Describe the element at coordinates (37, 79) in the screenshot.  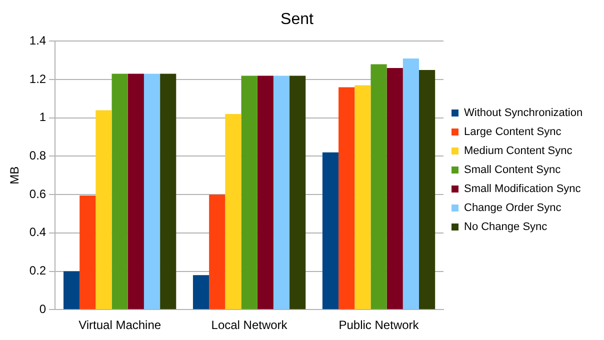
I see `y-tick-label: 1.2` at that location.